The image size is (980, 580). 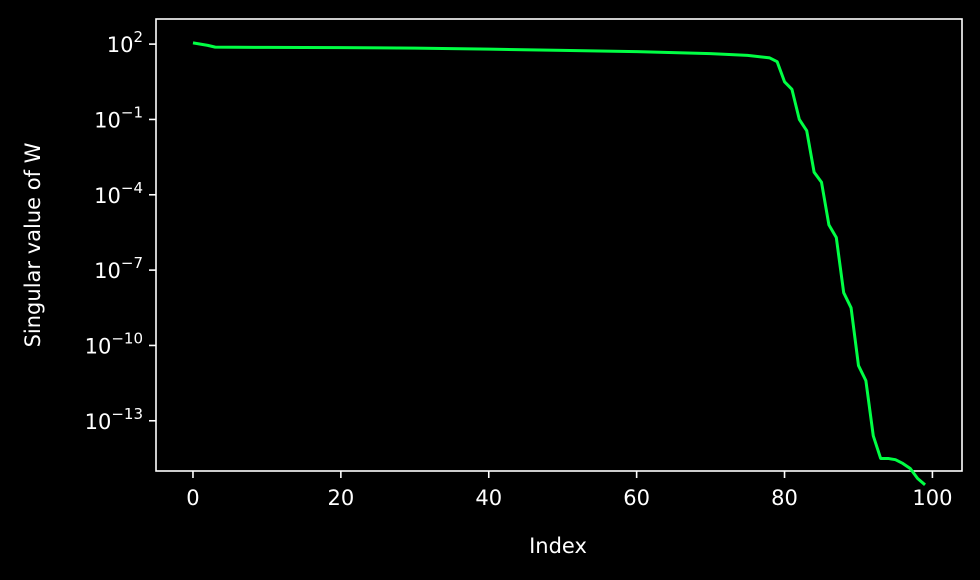 What do you see at coordinates (33, 244) in the screenshot?
I see `y-axis-label: Singular value of W` at bounding box center [33, 244].